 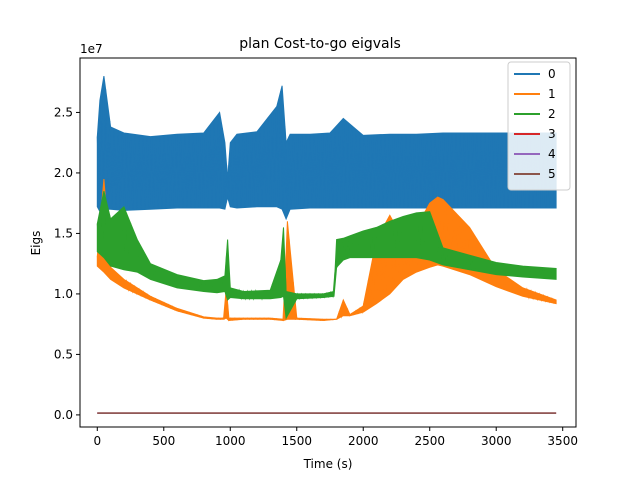 I want to click on x-tick-label: 2500, so click(x=429, y=441).